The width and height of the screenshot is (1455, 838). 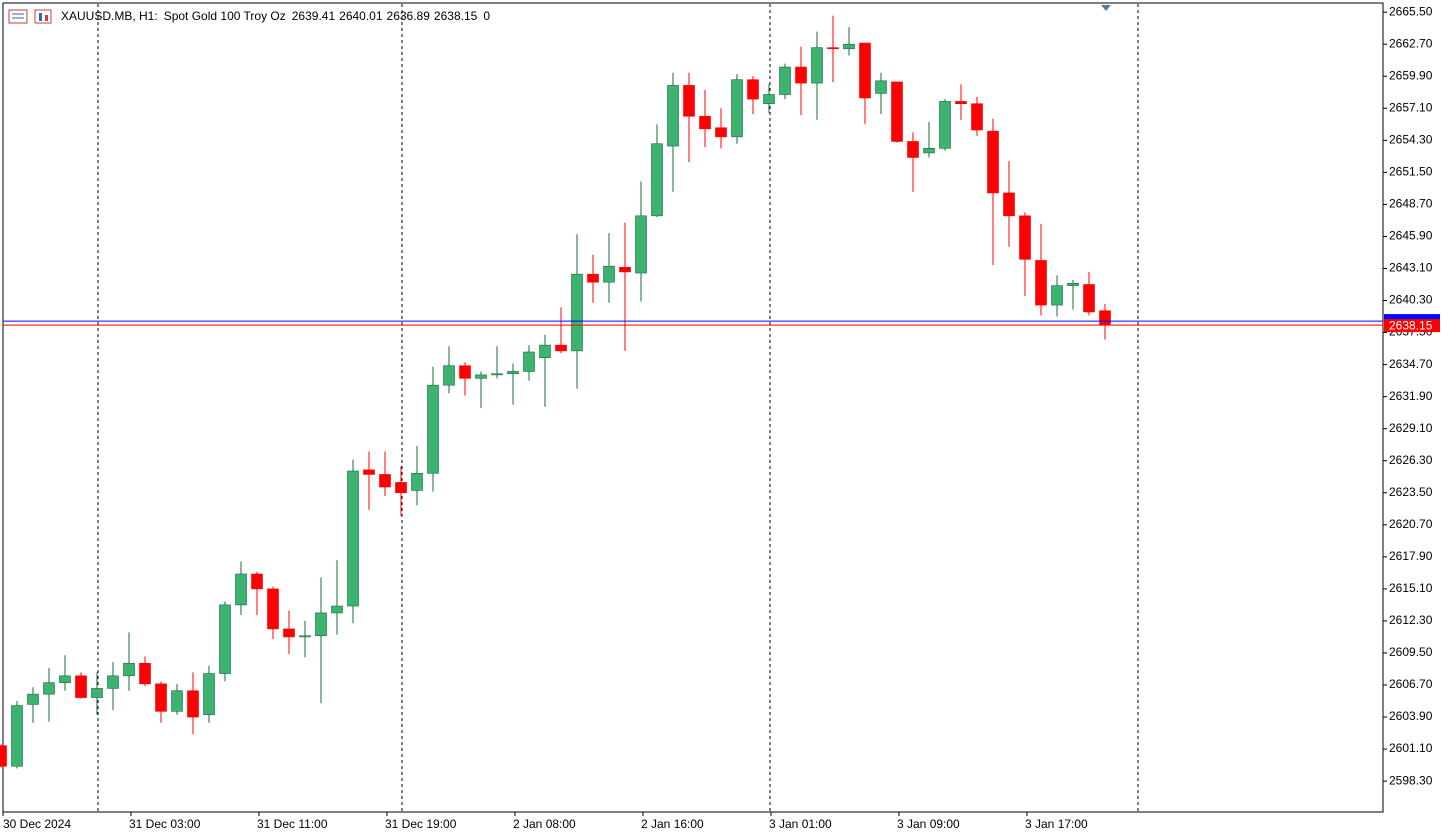 I want to click on x-tick-label: 3 Jan 09:00, so click(x=928, y=824).